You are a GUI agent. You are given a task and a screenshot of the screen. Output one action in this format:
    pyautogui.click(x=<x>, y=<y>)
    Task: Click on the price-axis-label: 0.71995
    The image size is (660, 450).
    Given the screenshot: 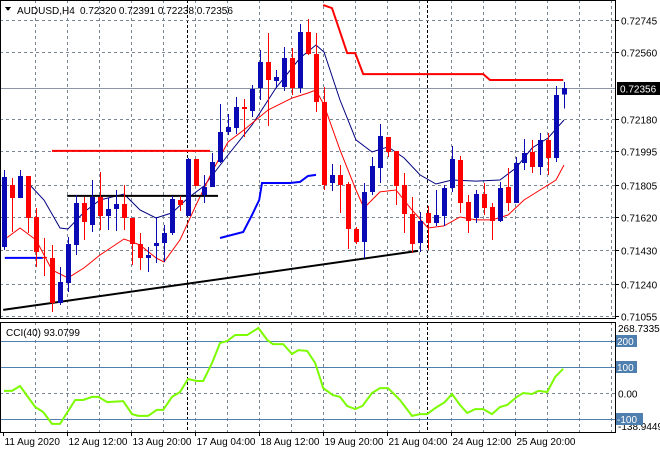 What is the action you would take?
    pyautogui.click(x=639, y=153)
    